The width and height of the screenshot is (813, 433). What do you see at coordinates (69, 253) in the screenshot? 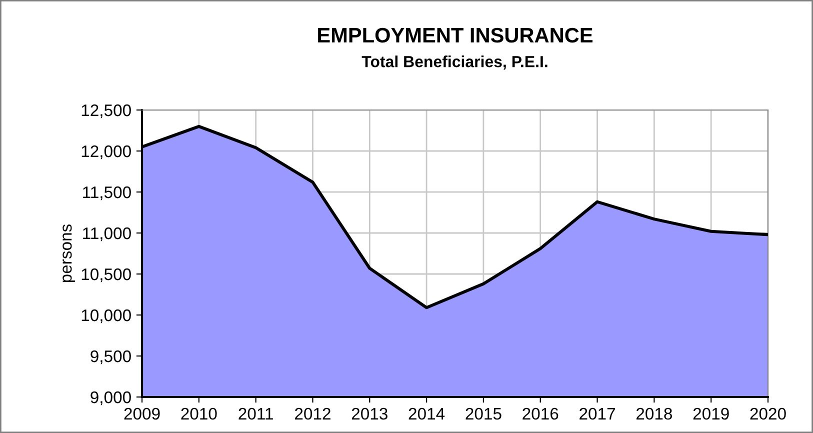
I see `y-axis-title: persons` at bounding box center [69, 253].